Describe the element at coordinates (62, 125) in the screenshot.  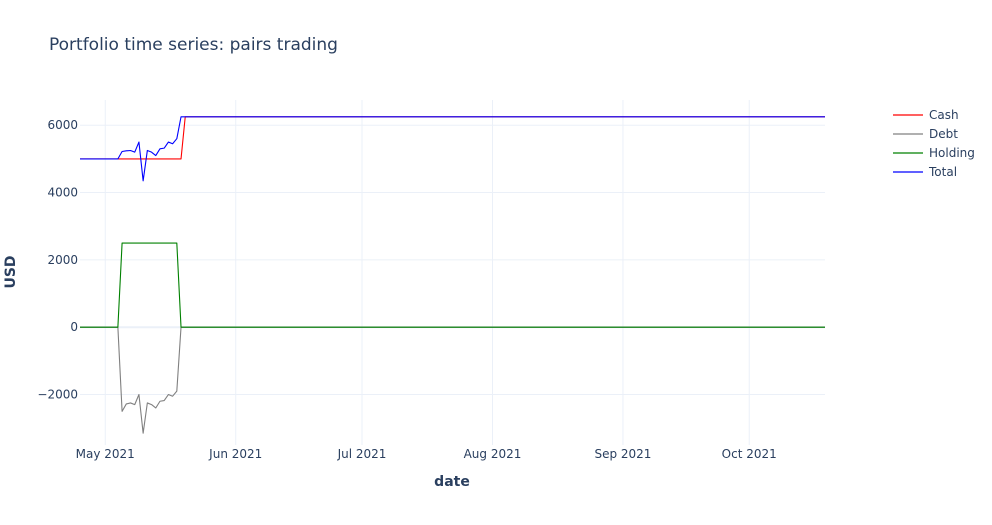
I see `y-tick-label: 6000` at that location.